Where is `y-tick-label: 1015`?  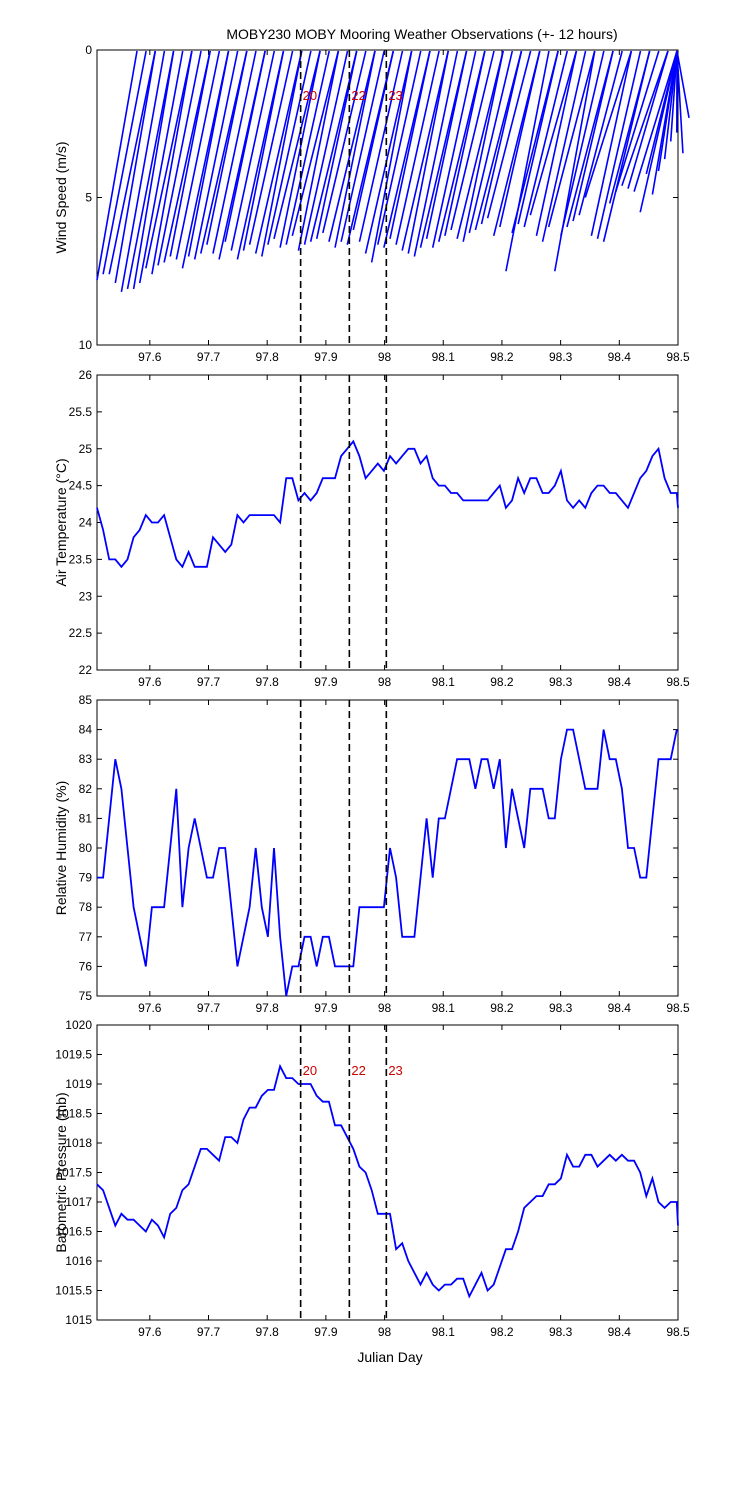 y-tick-label: 1015 is located at coordinates (78, 1320).